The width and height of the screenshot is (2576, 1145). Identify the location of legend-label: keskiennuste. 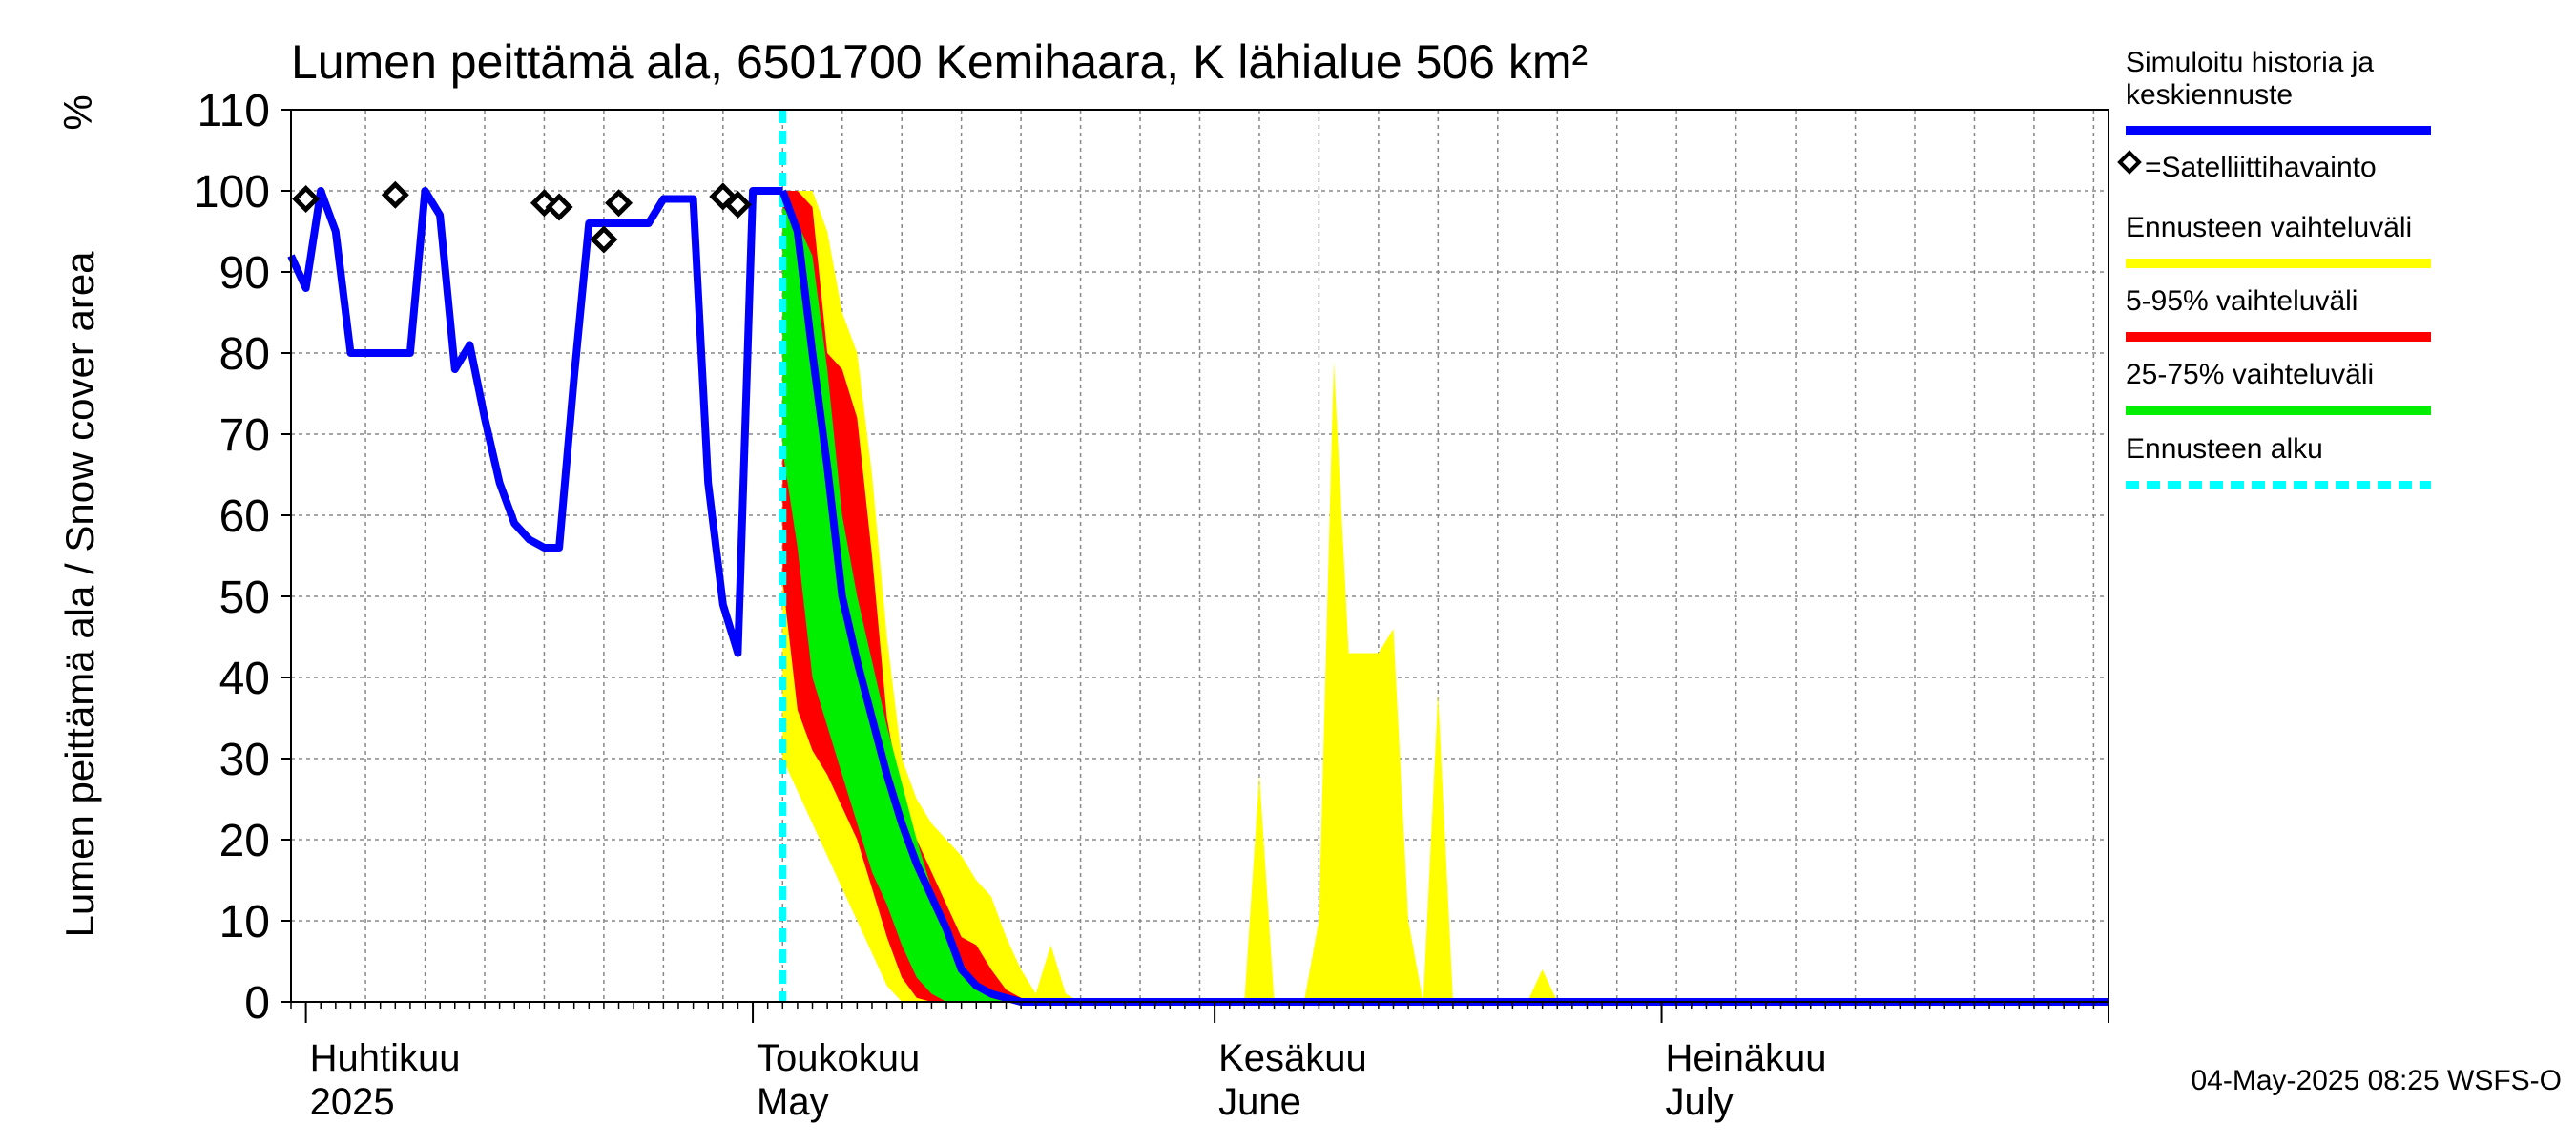
(2209, 95).